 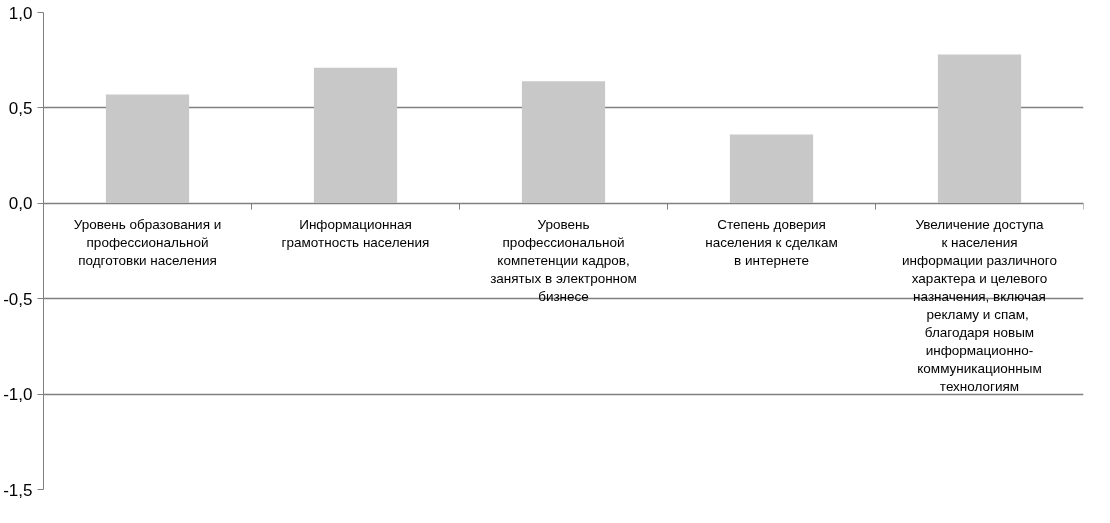 What do you see at coordinates (18, 490) in the screenshot?
I see `y-tick-label: -1,5` at bounding box center [18, 490].